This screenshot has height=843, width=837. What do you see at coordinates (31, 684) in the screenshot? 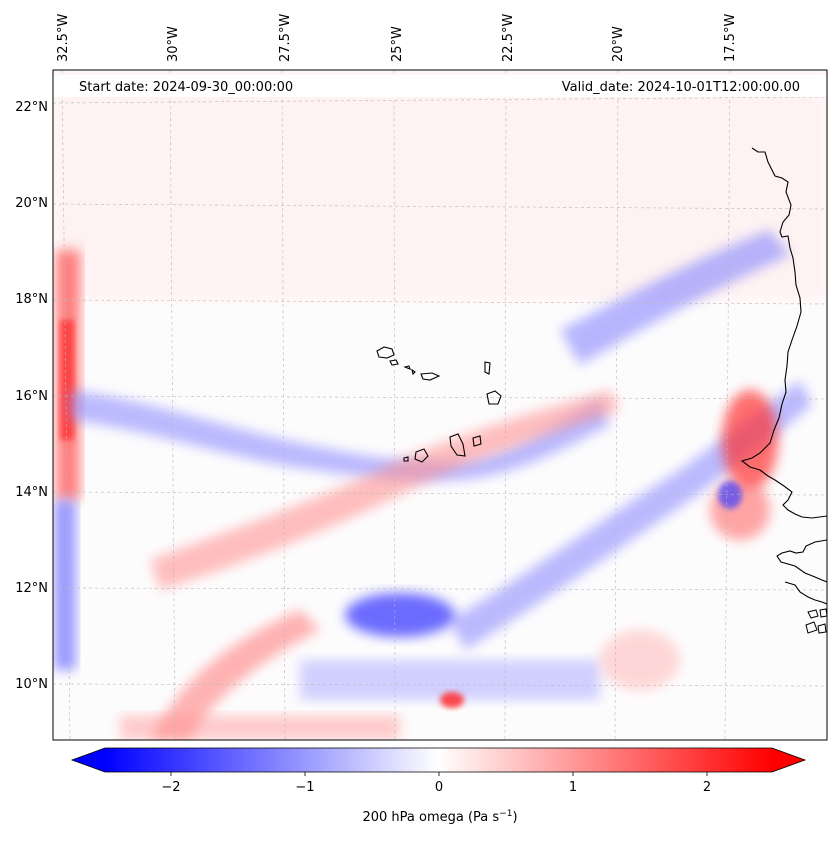
I see `lat-tick-label: 10°N` at bounding box center [31, 684].